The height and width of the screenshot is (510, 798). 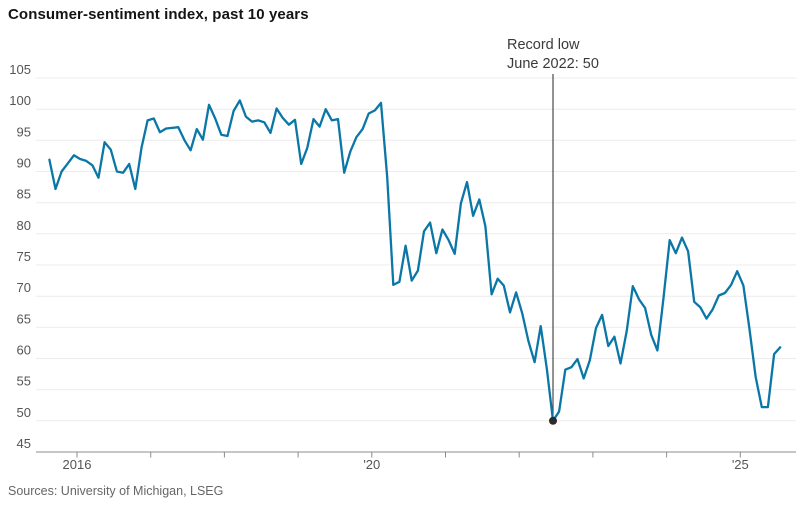 What do you see at coordinates (24, 443) in the screenshot?
I see `y-axis-tick-label: 45` at bounding box center [24, 443].